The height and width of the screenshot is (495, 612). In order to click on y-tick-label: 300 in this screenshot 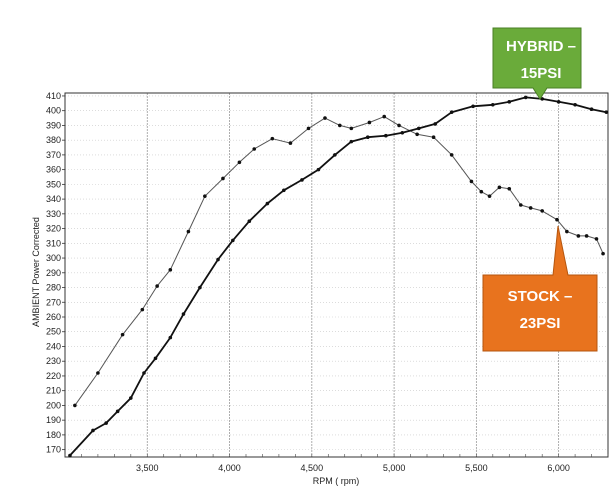, I will do `click(53, 258)`.